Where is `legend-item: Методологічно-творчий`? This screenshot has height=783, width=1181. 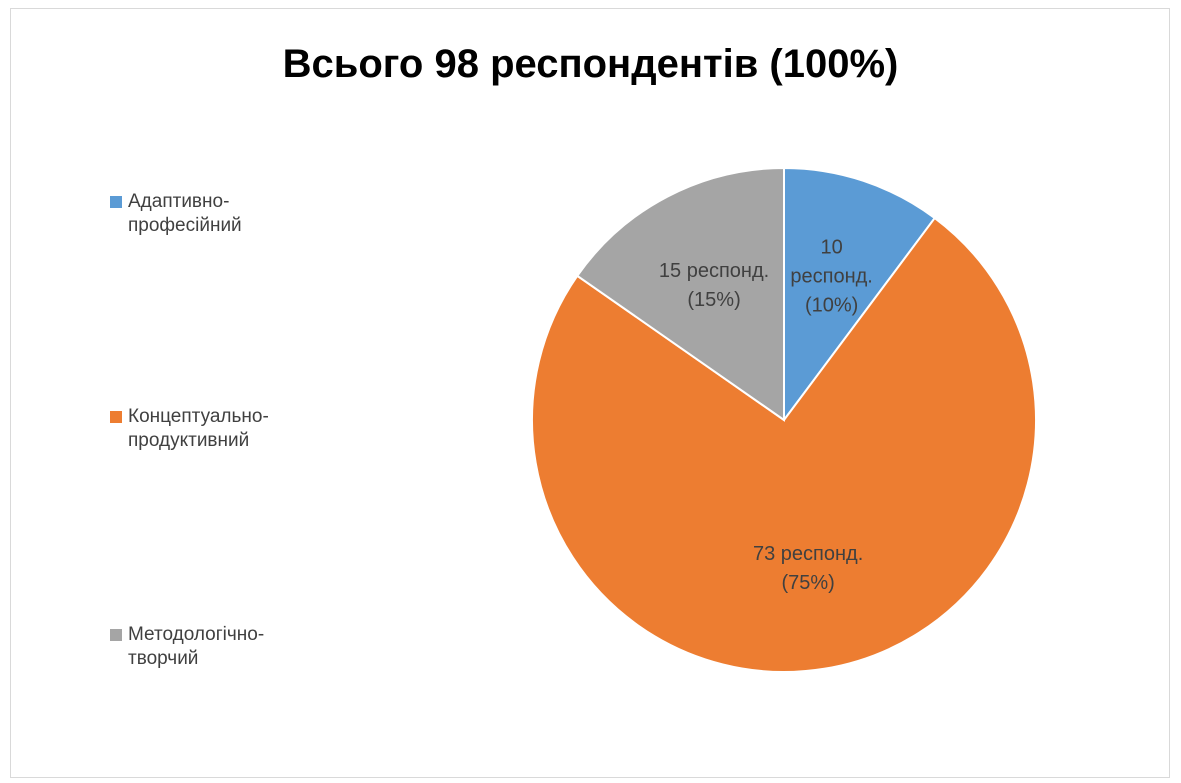 legend-item: Методологічно-творчий is located at coordinates (199, 647).